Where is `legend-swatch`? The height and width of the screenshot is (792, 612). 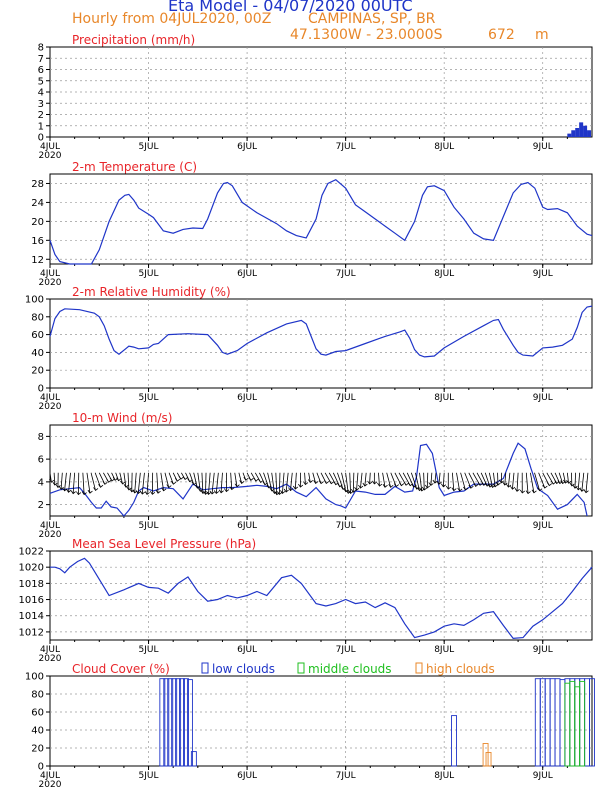 legend-swatch is located at coordinates (301, 668).